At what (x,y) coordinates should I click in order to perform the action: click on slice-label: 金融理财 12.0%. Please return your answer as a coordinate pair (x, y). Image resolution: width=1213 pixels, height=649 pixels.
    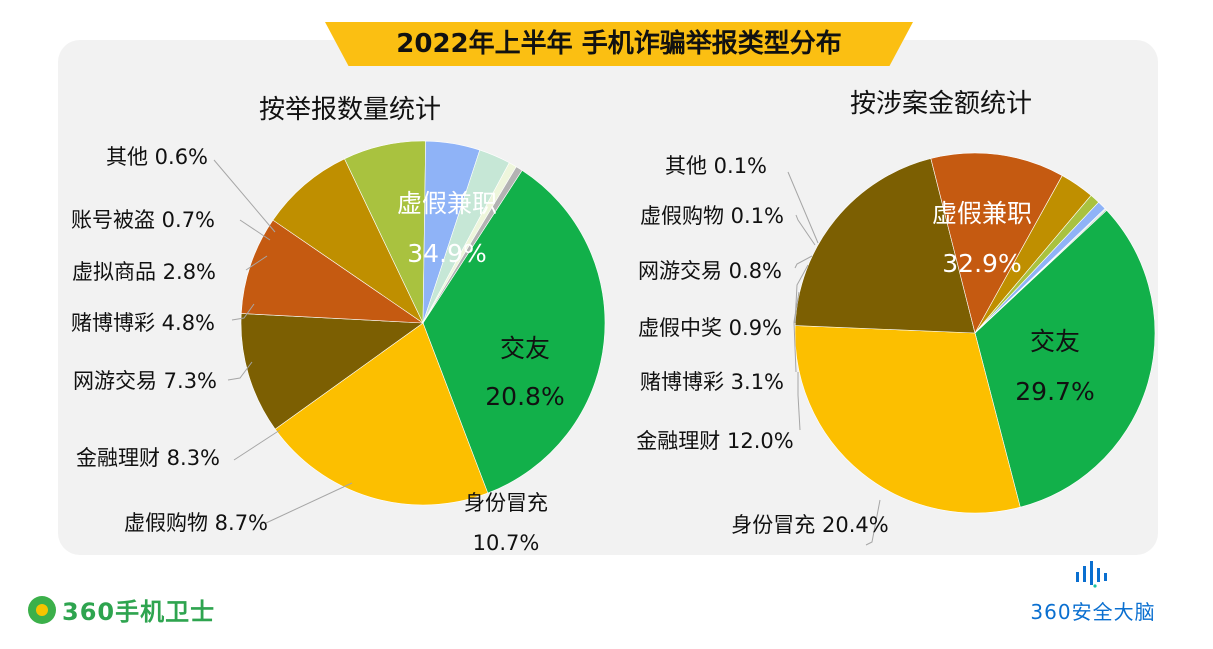
    Looking at the image, I should click on (714, 441).